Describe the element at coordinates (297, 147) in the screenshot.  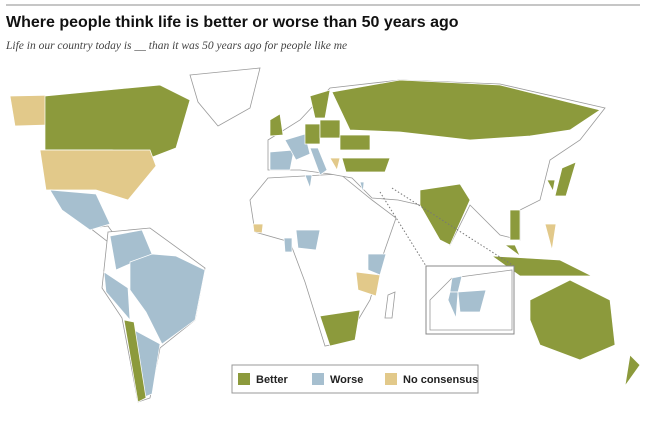
I see `france` at that location.